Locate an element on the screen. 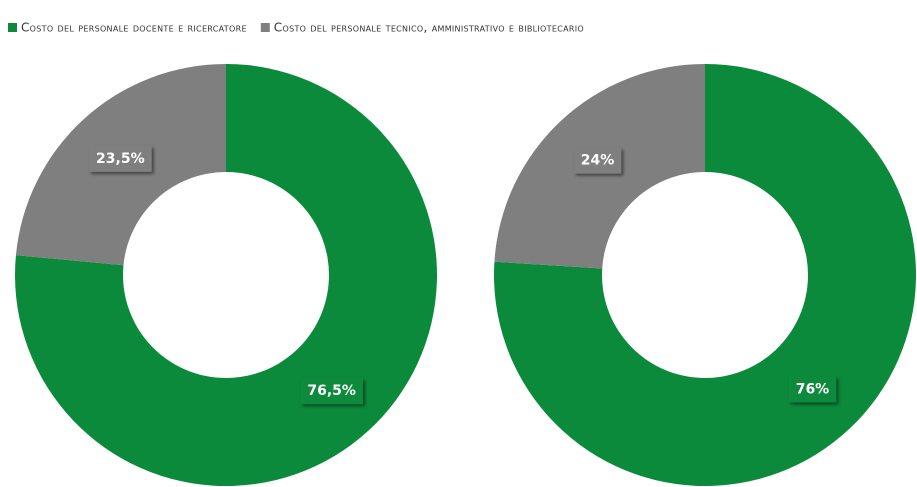  value-label: 76,5% is located at coordinates (331, 391).